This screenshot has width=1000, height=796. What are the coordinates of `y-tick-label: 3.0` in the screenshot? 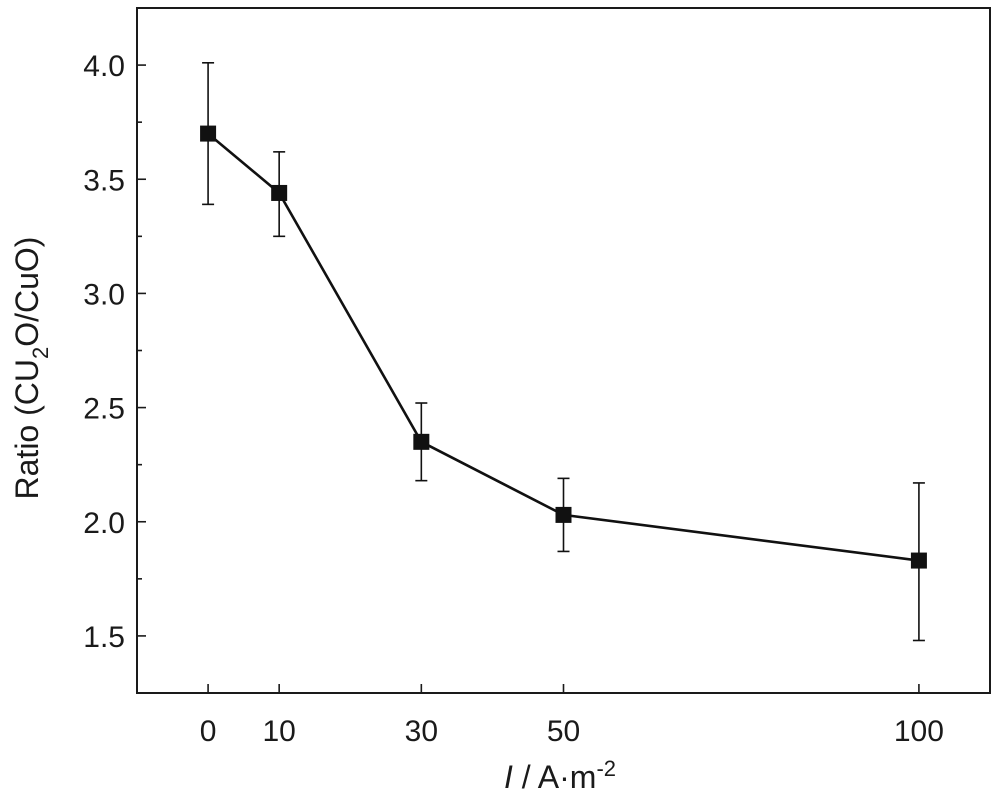 It's located at (104, 294).